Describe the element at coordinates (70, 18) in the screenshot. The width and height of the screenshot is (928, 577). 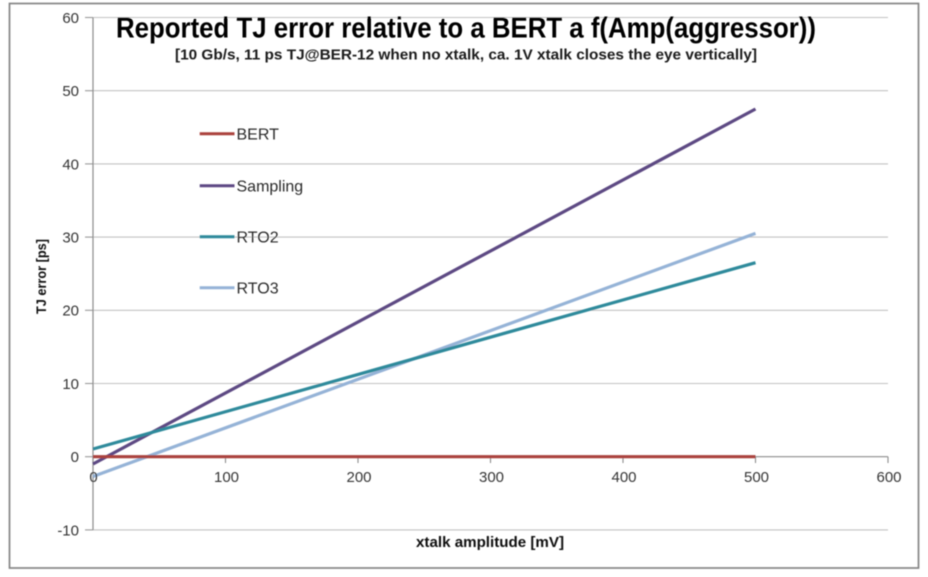
I see `svg-text: 60` at that location.